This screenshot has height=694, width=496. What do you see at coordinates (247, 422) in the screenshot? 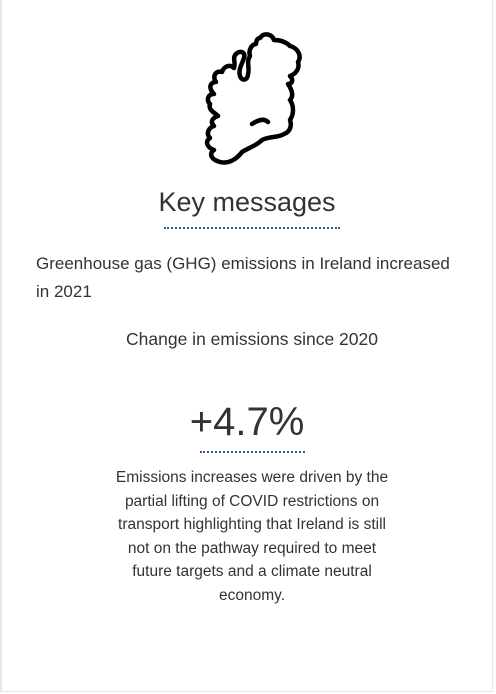
I see `emissions-change-value: +4.7%` at bounding box center [247, 422].